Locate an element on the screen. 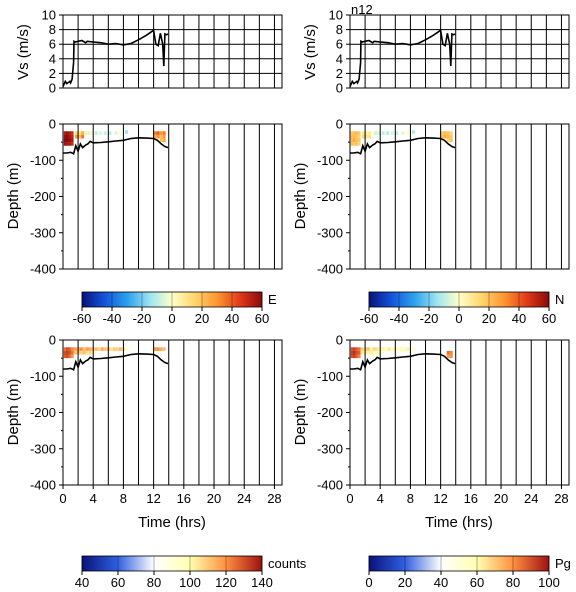 This screenshot has width=576, height=592. colorbar-counts: 40 60 80 100 120 140 counts is located at coordinates (191, 572).